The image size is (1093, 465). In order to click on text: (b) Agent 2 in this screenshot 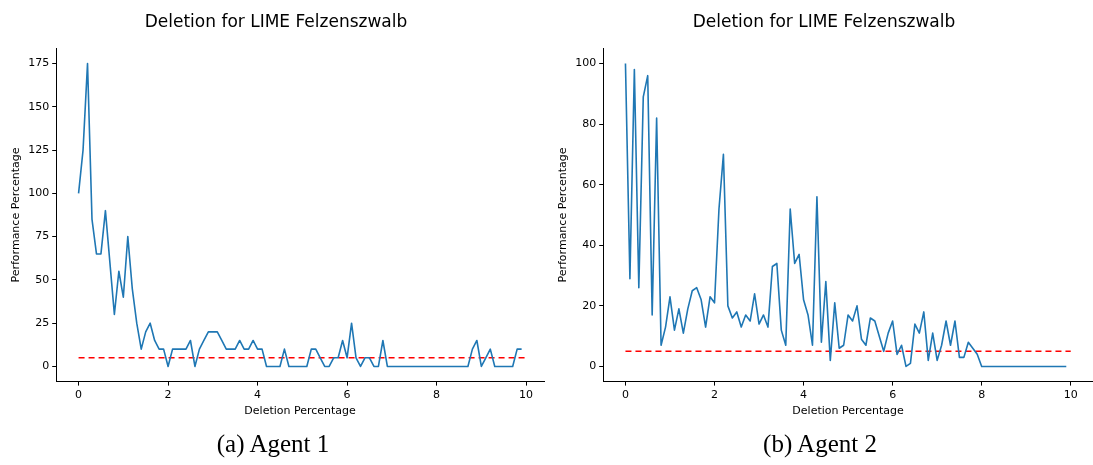, I will do `click(820, 444)`.